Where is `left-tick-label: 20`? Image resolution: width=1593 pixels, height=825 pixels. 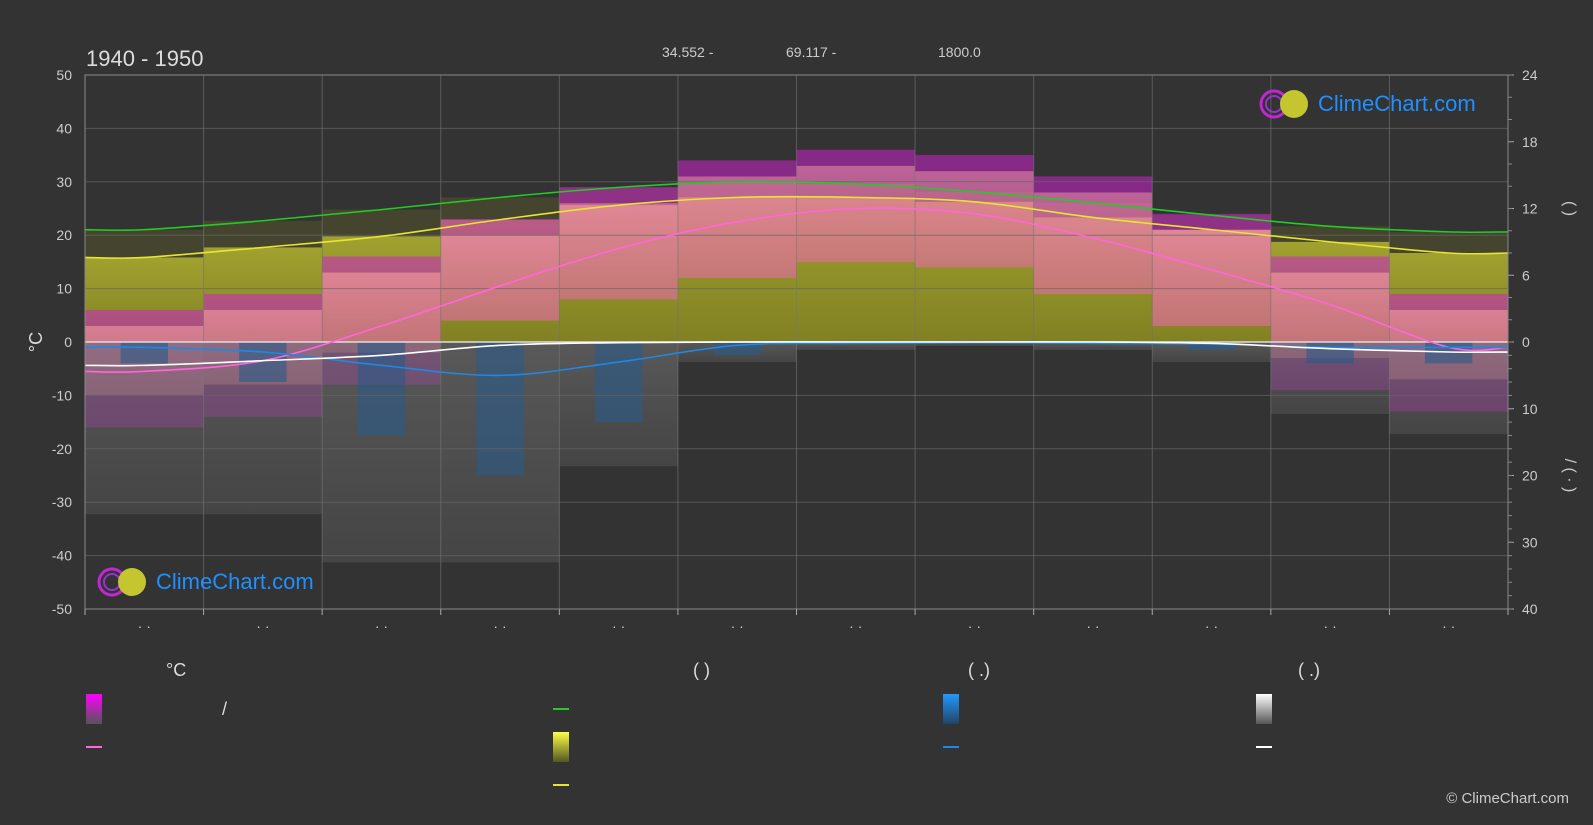 left-tick-label: 20 is located at coordinates (64, 235).